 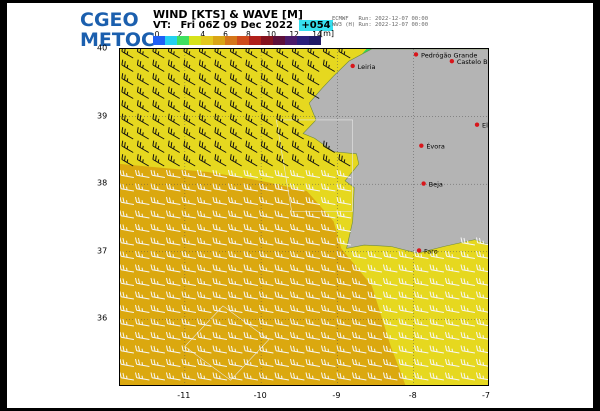 I want to click on logo-line-2: METOC, so click(x=117, y=40).